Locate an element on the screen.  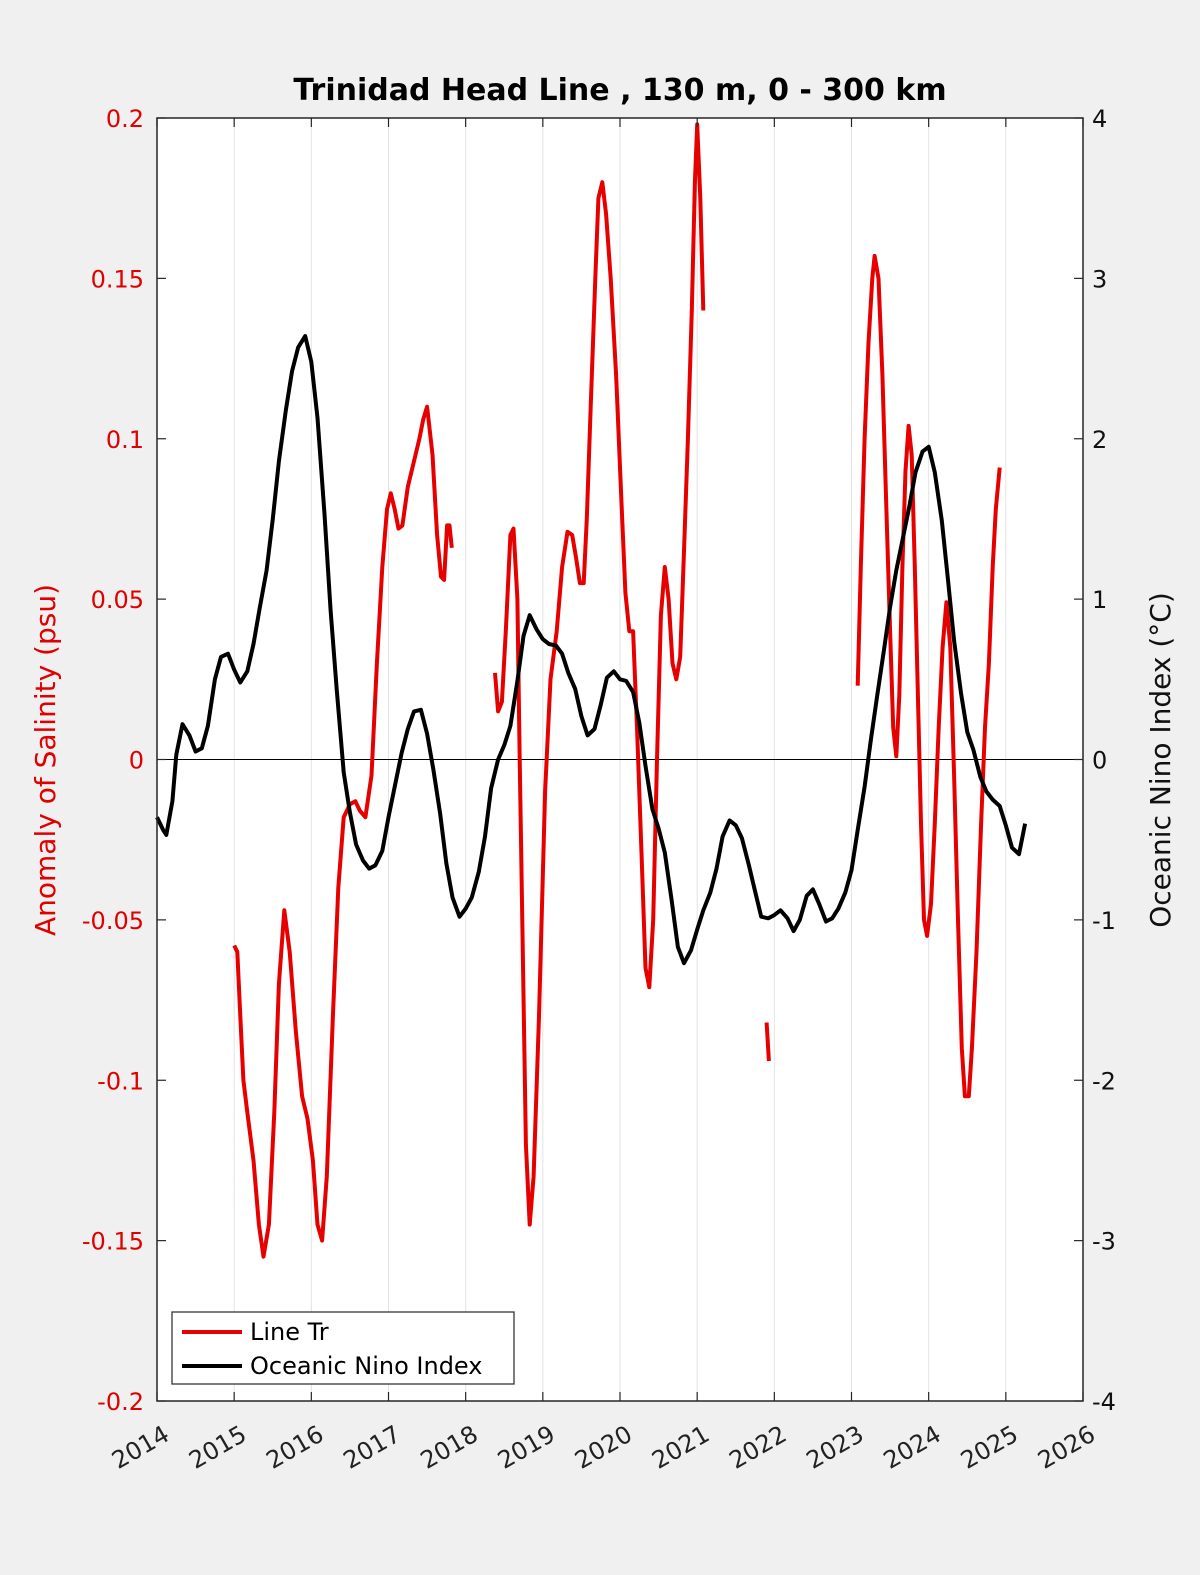
legend-label-line-tr: Line Tr is located at coordinates (289, 1332).